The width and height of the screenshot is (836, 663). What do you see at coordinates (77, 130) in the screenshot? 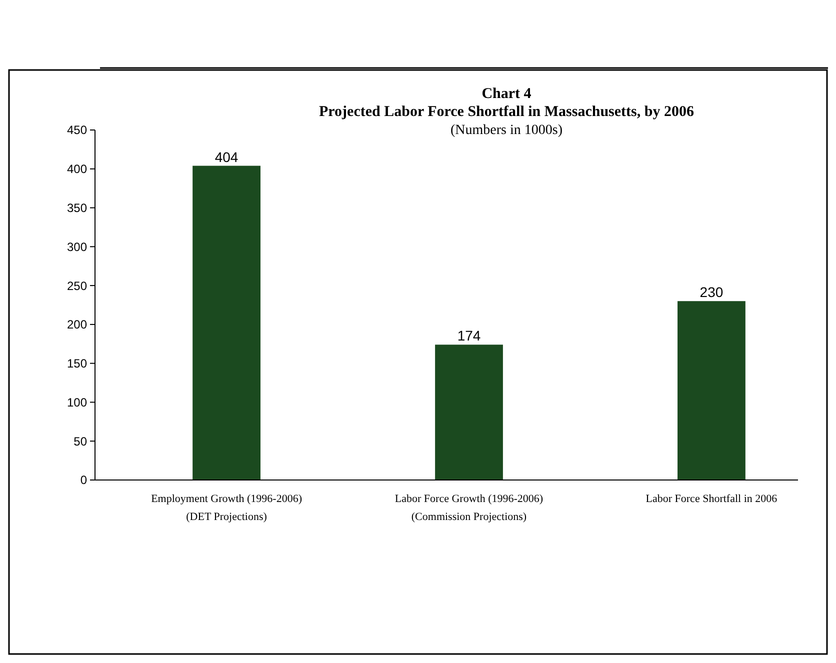
I see `y-tick-label: 450` at bounding box center [77, 130].